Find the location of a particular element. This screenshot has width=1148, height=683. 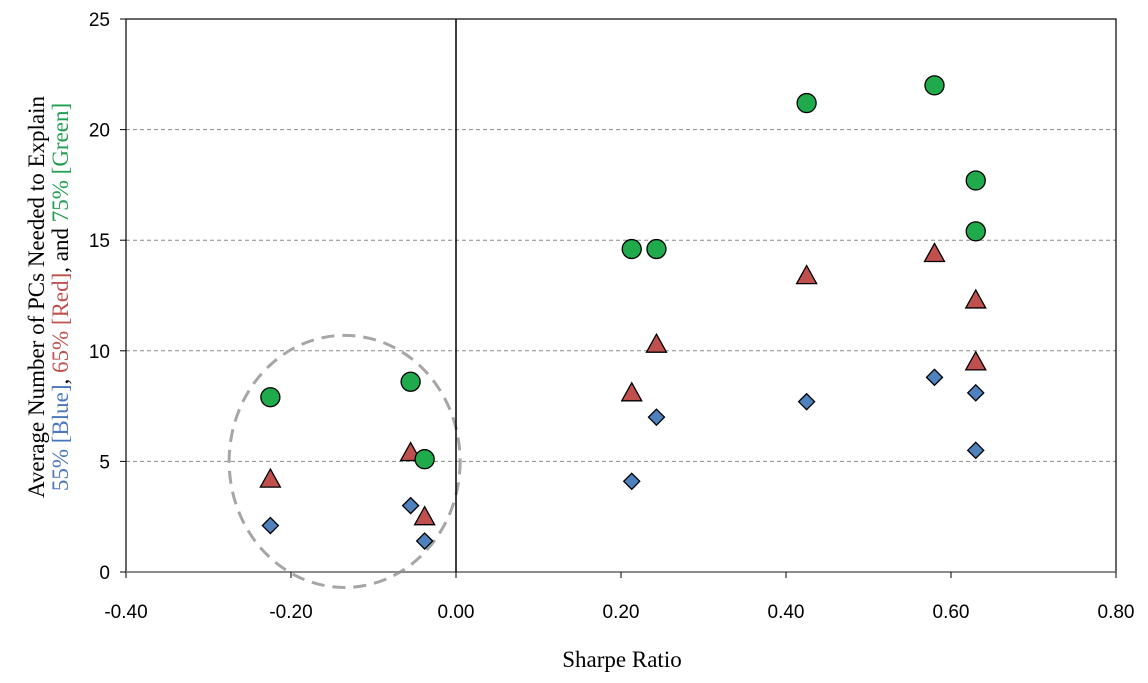

x-axis-title: Sharpe Ratio is located at coordinates (621, 659).